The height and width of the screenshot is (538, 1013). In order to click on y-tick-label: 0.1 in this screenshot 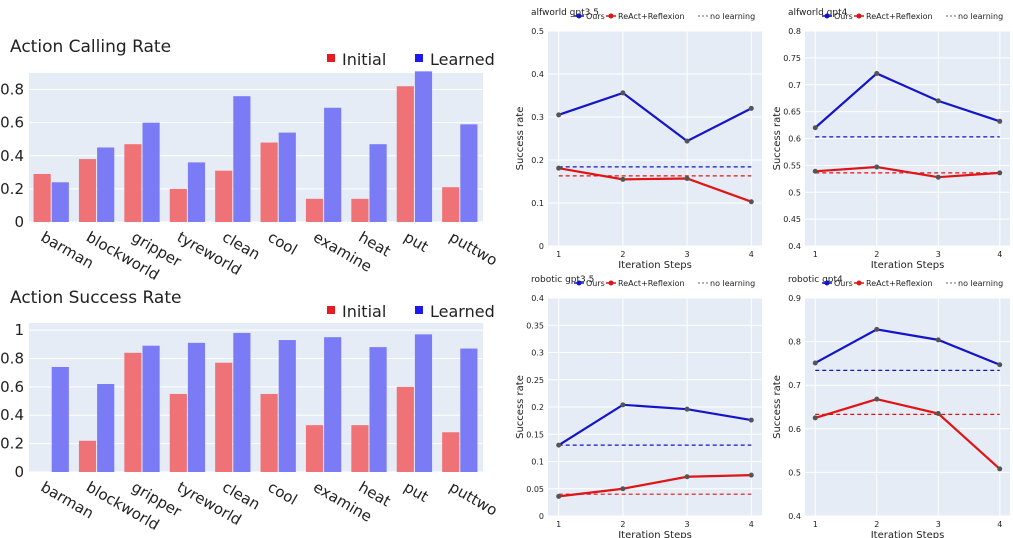, I will do `click(537, 462)`.